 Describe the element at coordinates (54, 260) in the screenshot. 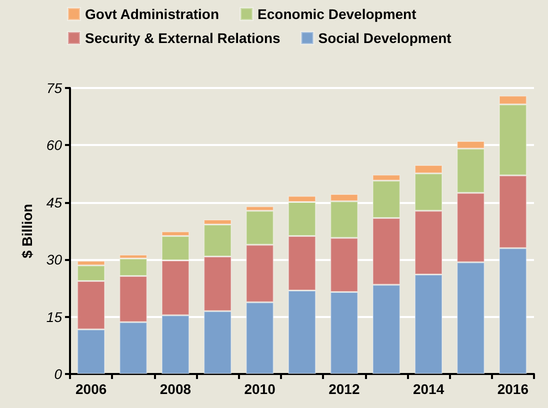

I see `y-tick-label: 30` at that location.